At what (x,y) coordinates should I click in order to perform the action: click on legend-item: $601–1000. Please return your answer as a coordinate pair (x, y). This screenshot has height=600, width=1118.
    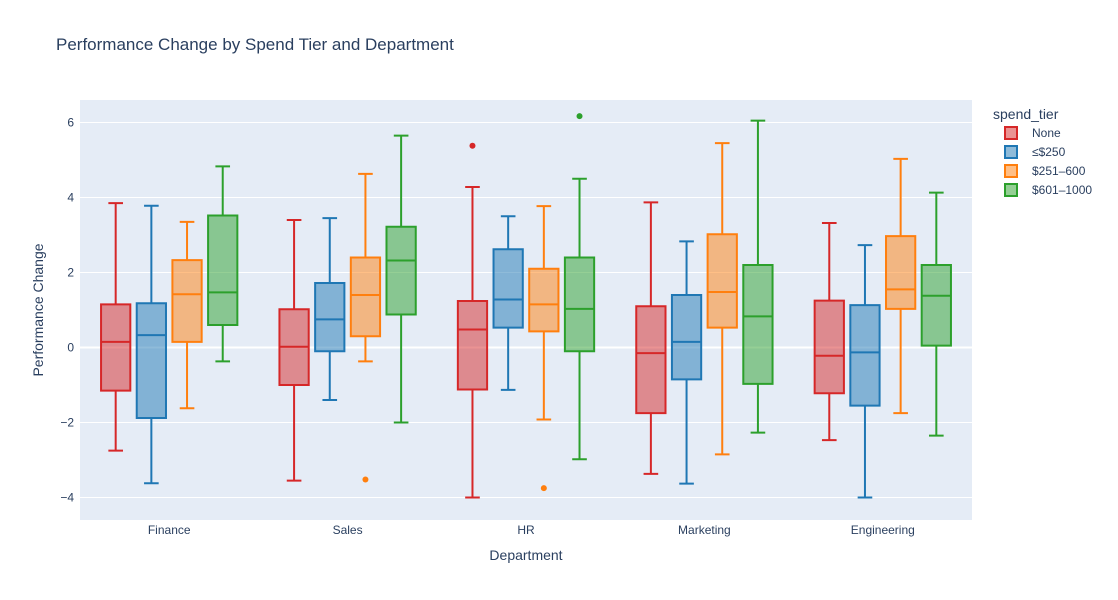
    Looking at the image, I should click on (1048, 190).